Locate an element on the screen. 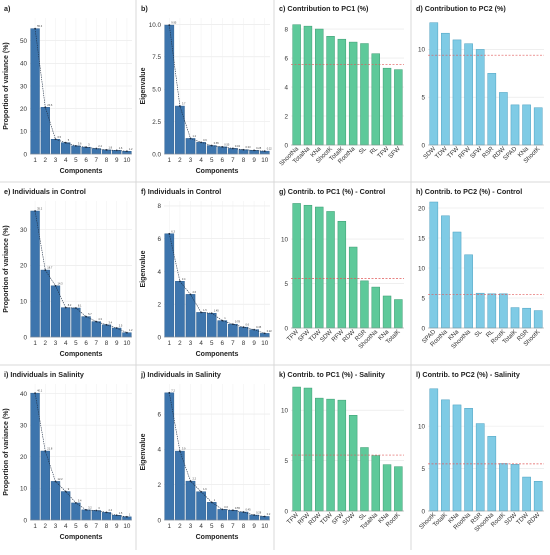  data-label: 0.43 is located at coordinates (238, 146).